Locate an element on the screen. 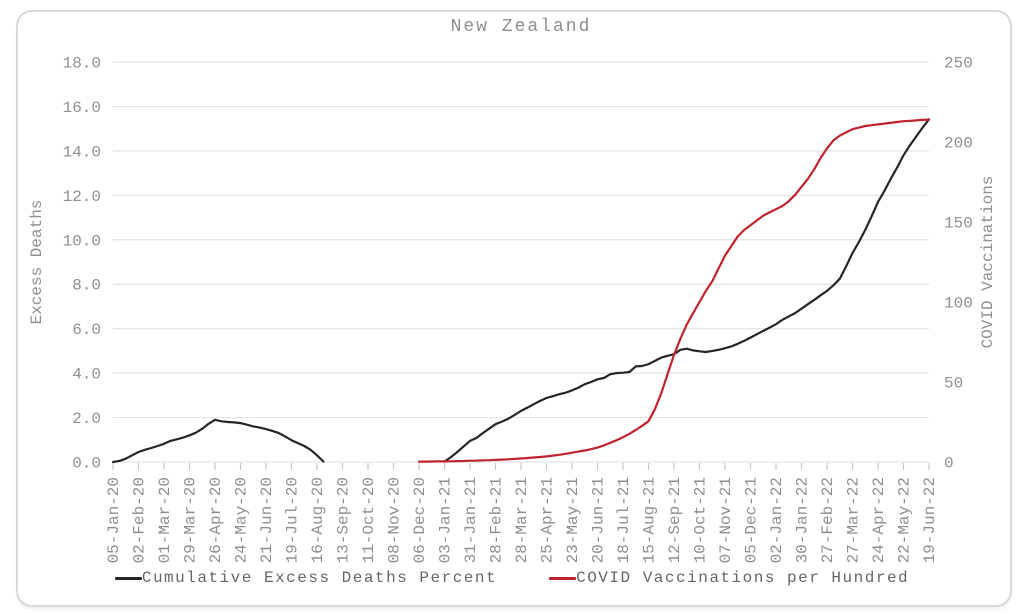  x-axis-tick-label: 02-Feb-20 is located at coordinates (140, 520).